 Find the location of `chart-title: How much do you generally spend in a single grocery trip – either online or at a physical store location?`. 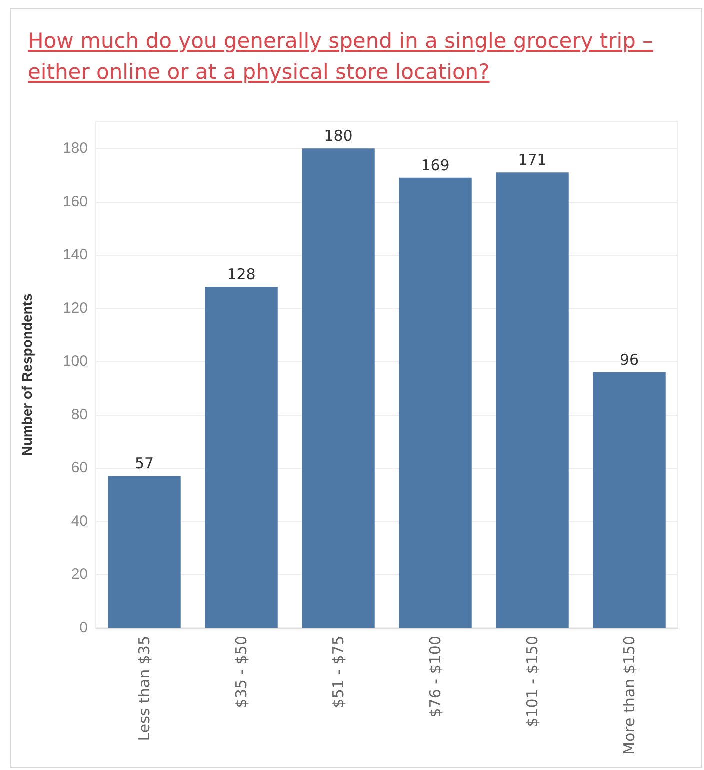

chart-title: How much do you generally spend in a single grocery trip – either online or at a physical store location? is located at coordinates (341, 57).